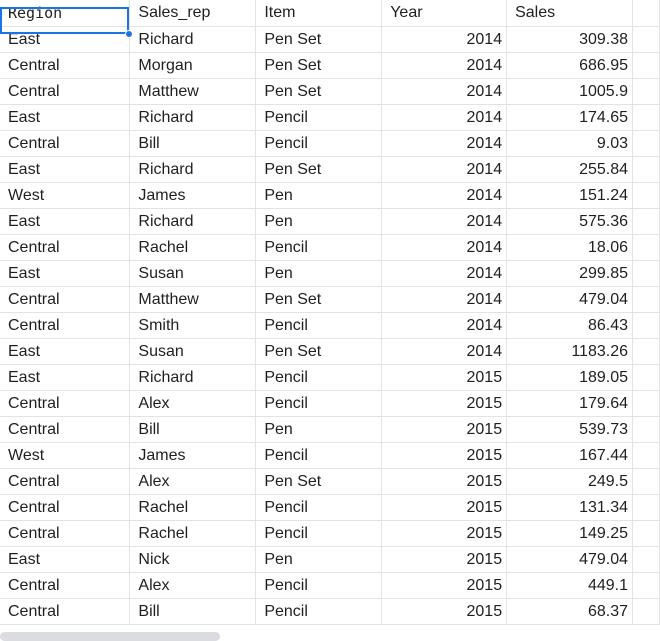  What do you see at coordinates (569, 455) in the screenshot?
I see `cell-sales: 167.44` at bounding box center [569, 455].